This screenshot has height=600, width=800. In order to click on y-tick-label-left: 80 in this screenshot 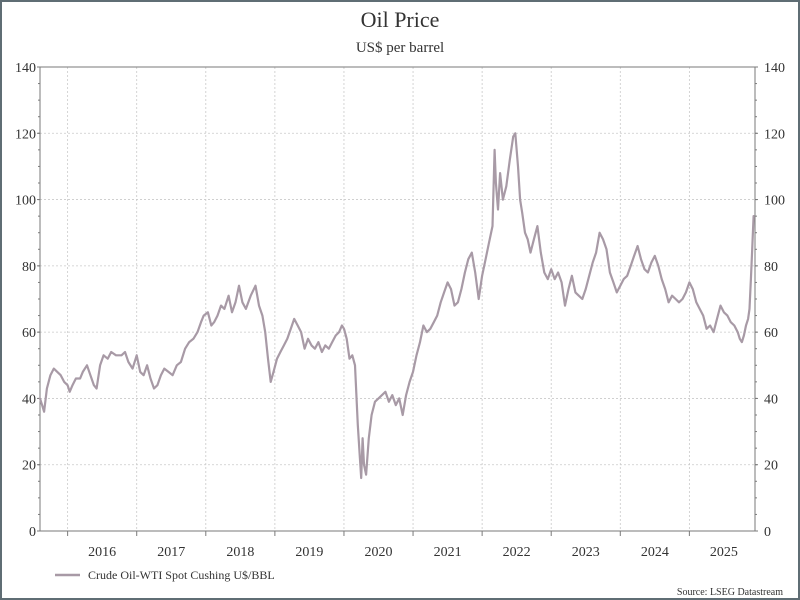, I will do `click(29, 267)`.